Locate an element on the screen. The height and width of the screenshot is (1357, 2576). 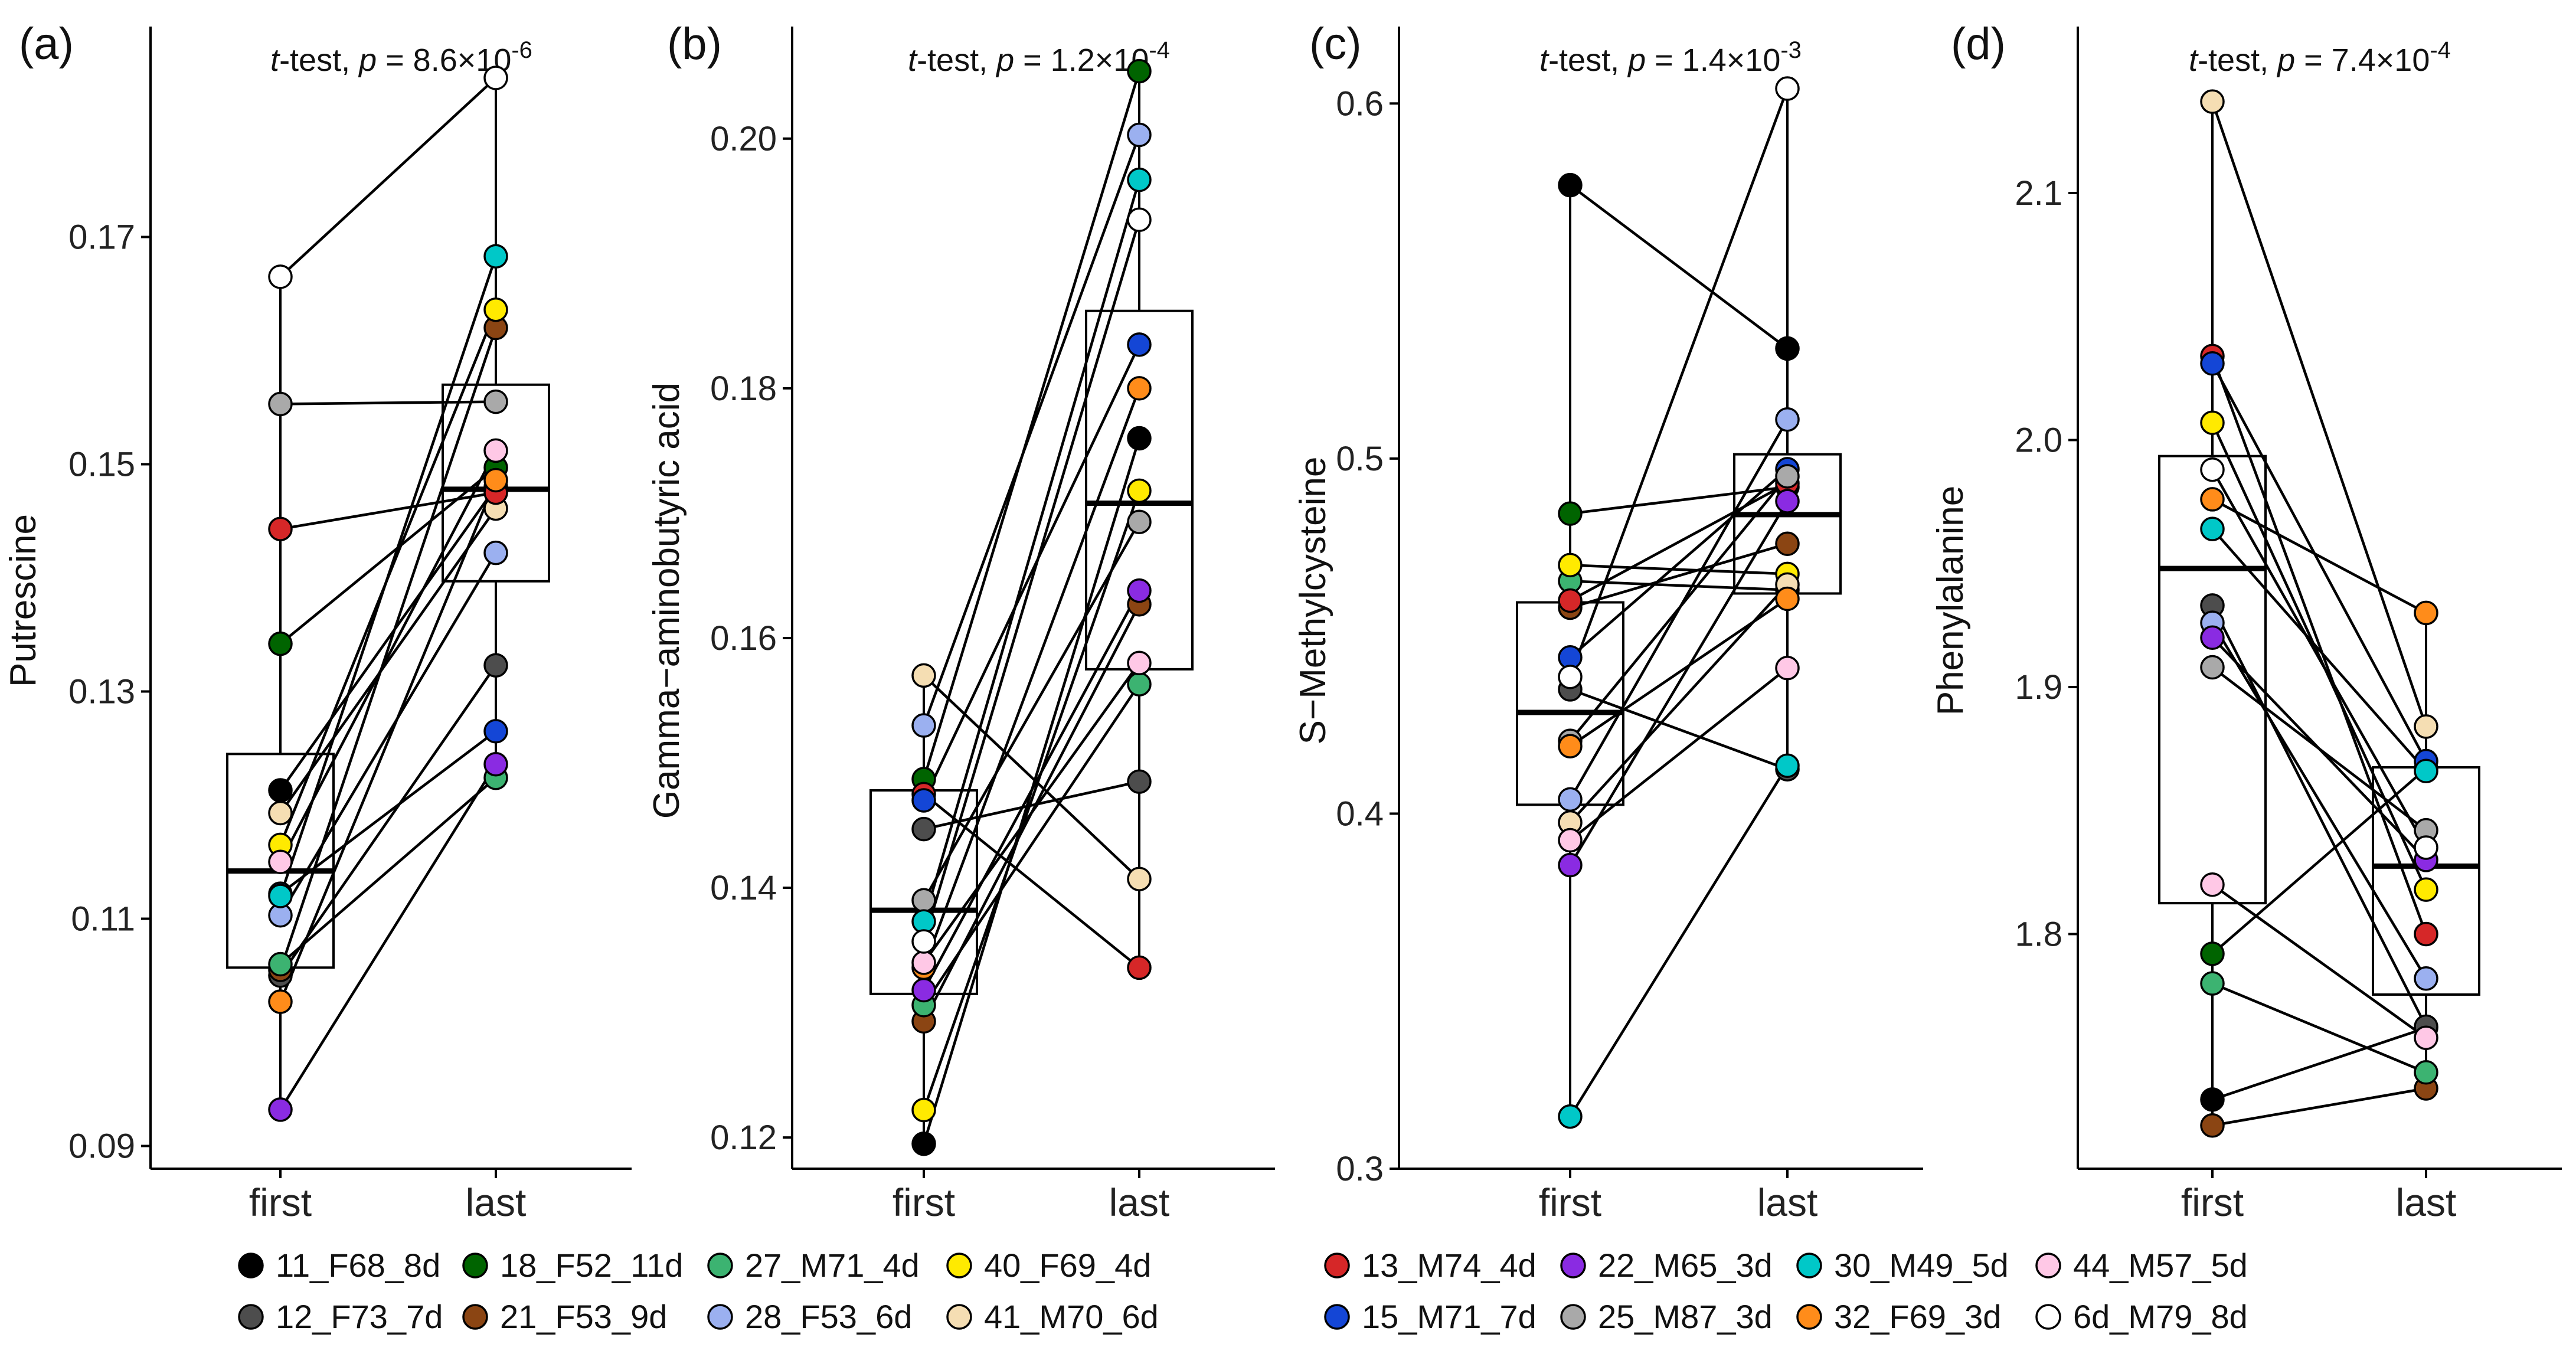
point-first-11_F68_8d is located at coordinates (1570, 185).